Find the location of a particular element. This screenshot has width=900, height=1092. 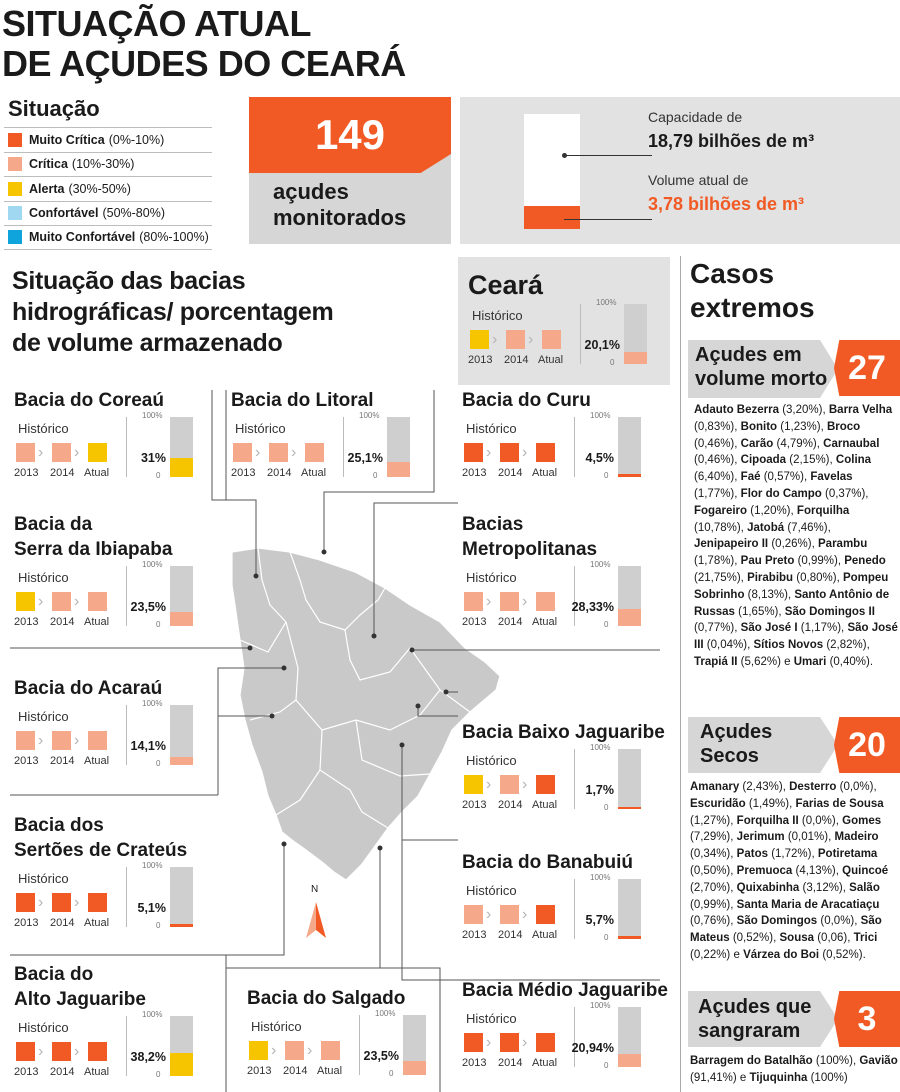

reservoir-name: Barragem do Batalhão is located at coordinates (751, 1061).